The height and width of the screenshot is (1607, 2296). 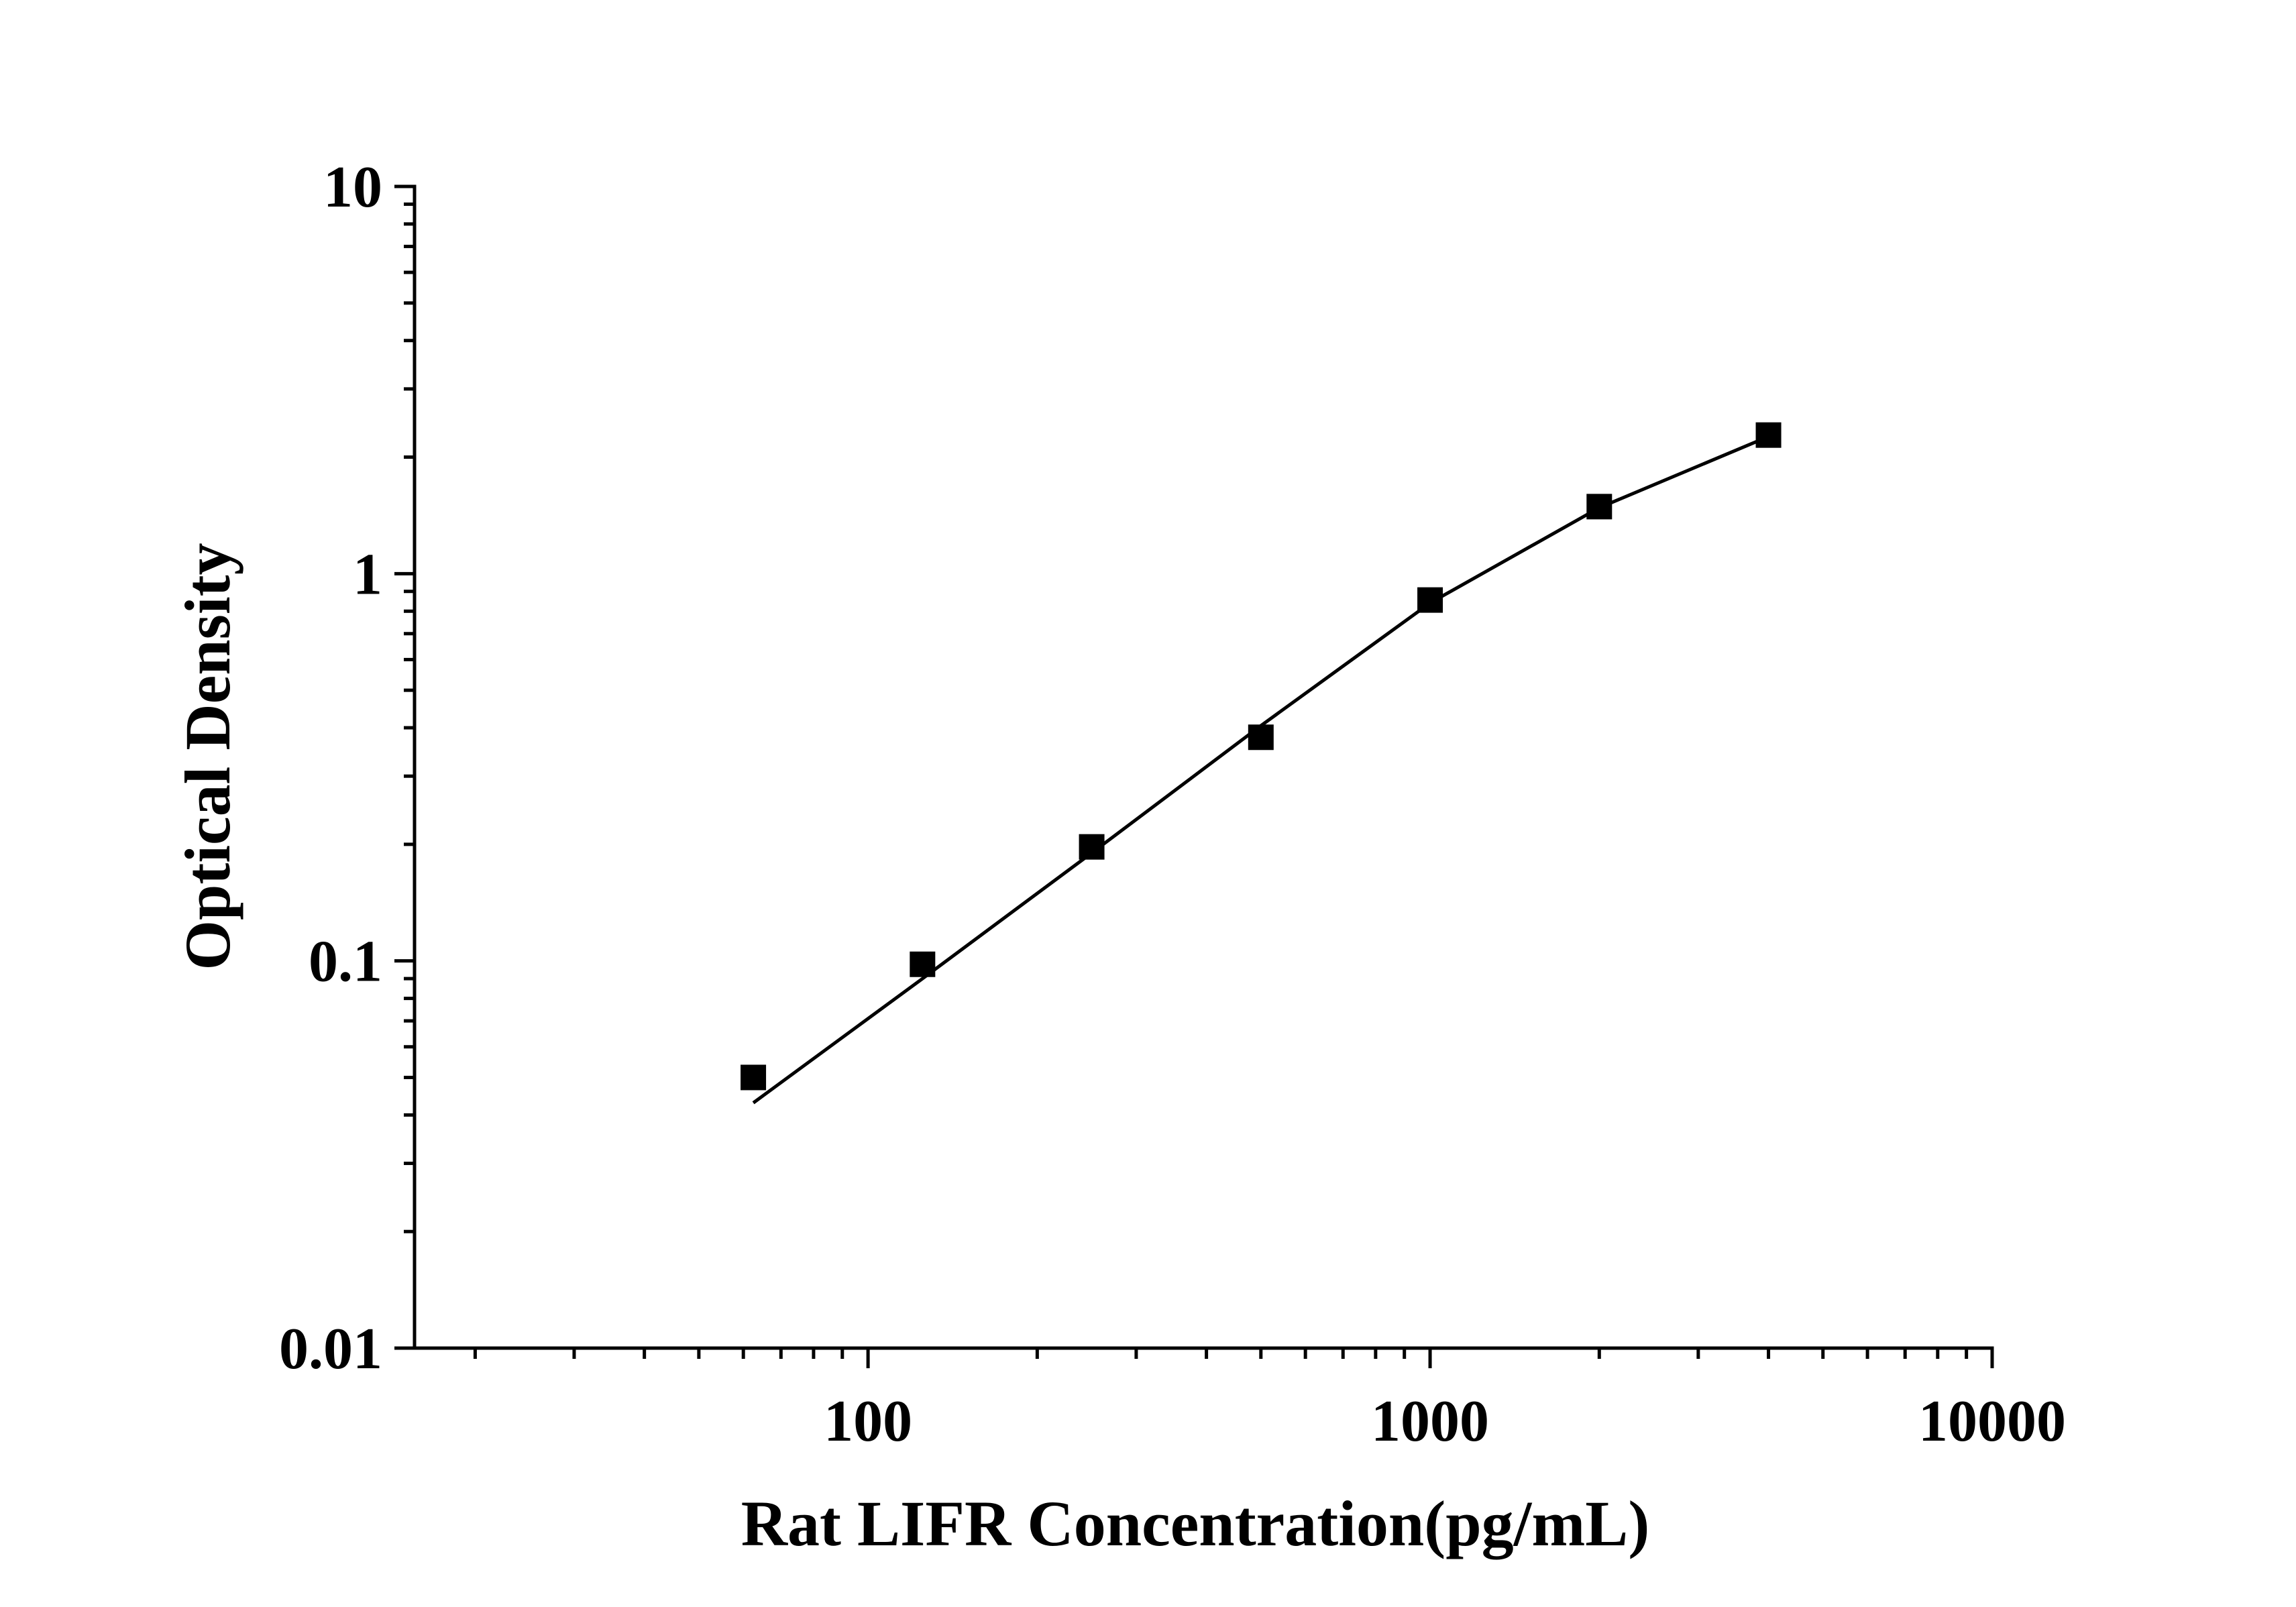 I want to click on y-tick-label: 0.01, so click(x=330, y=1349).